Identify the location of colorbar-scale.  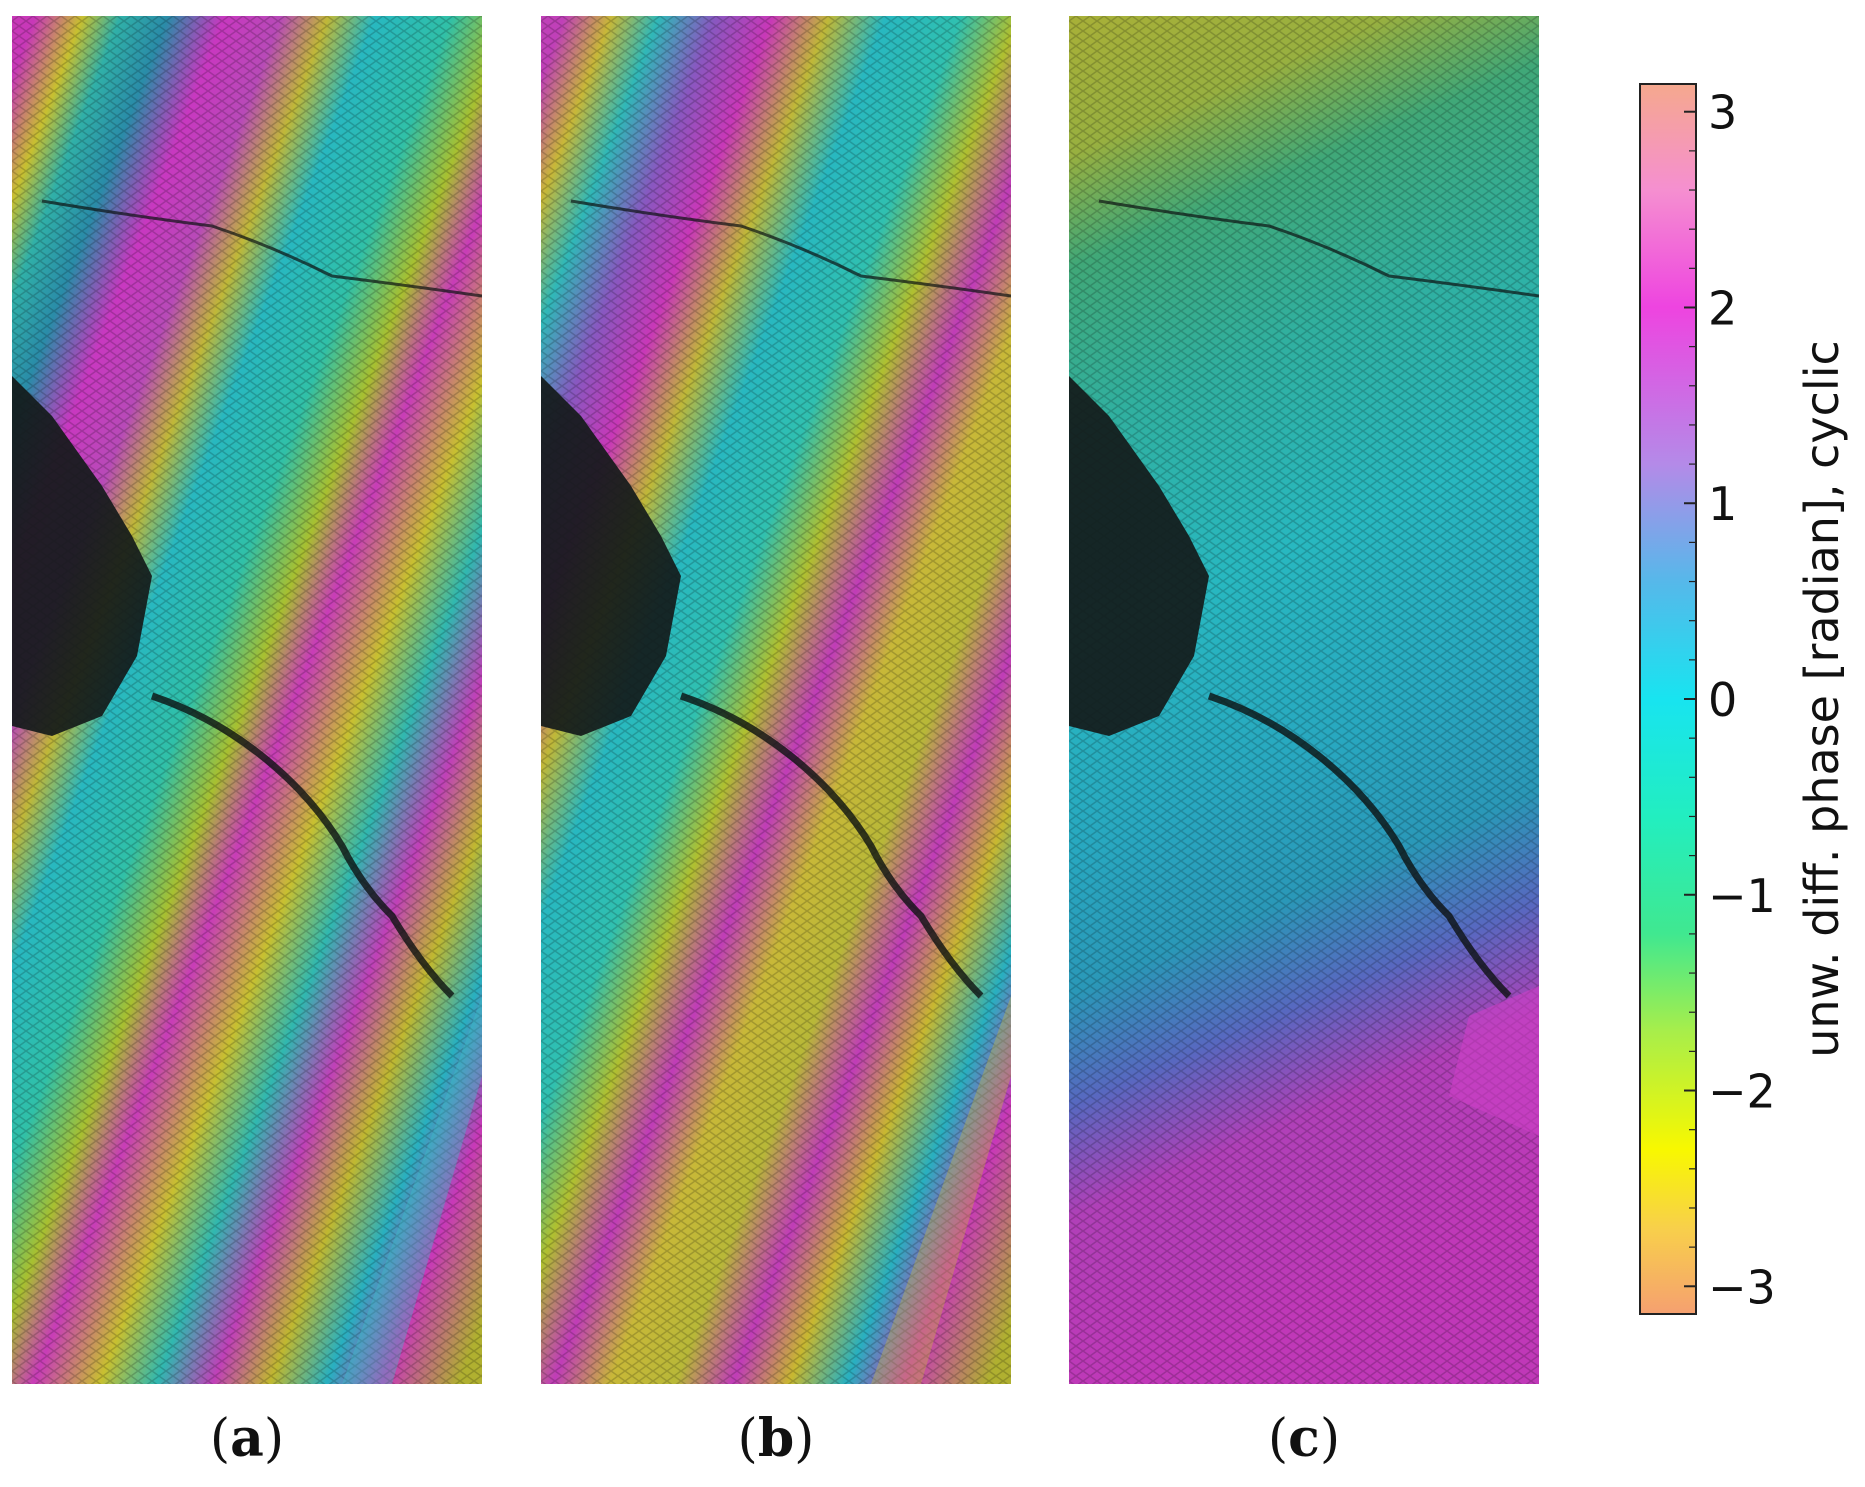
(1668, 699).